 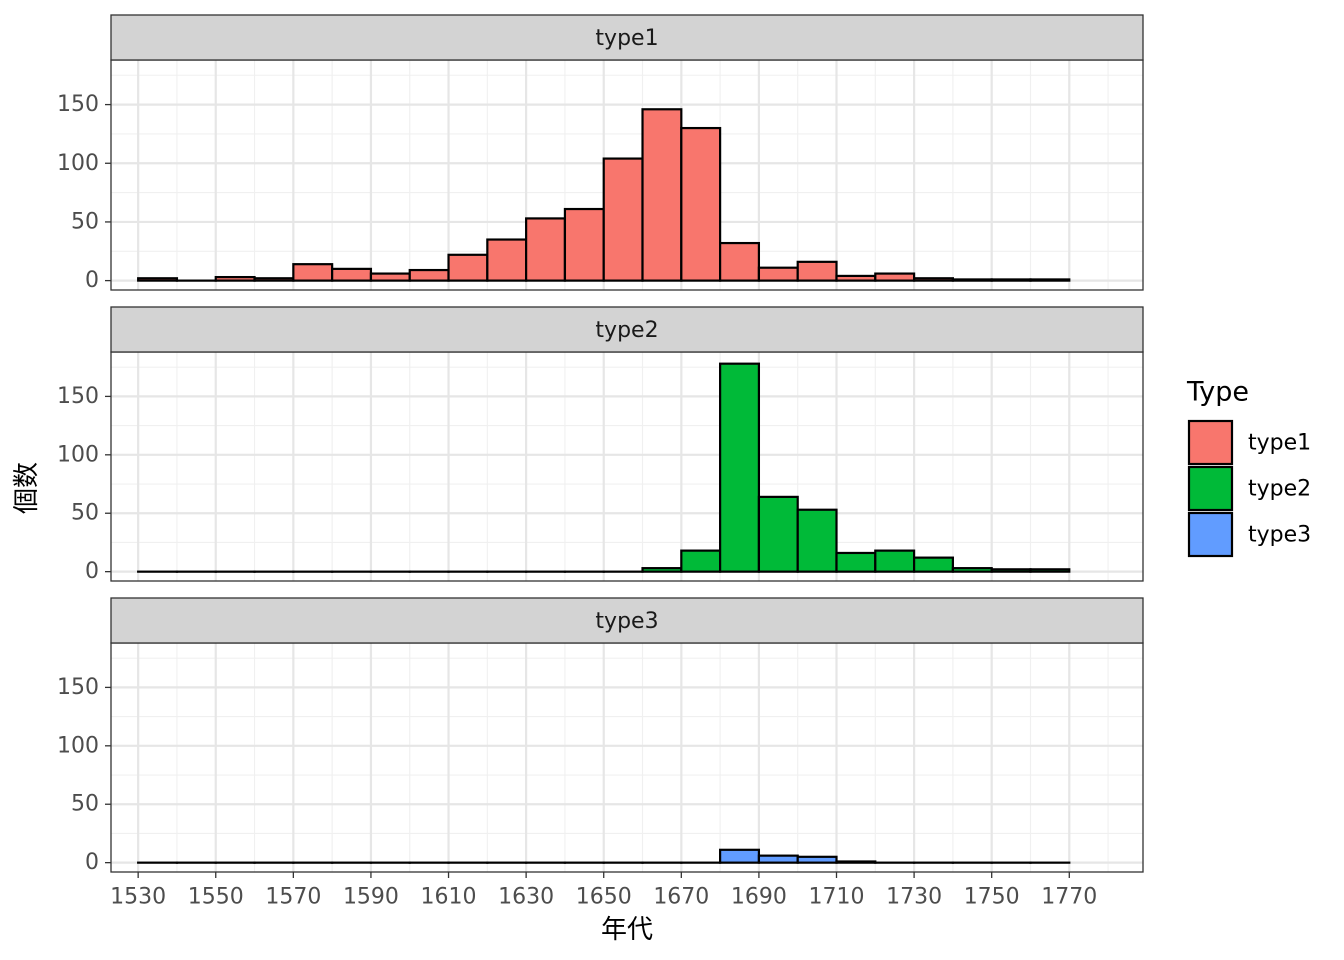 I want to click on x-tick-label: 1550, so click(x=216, y=897).